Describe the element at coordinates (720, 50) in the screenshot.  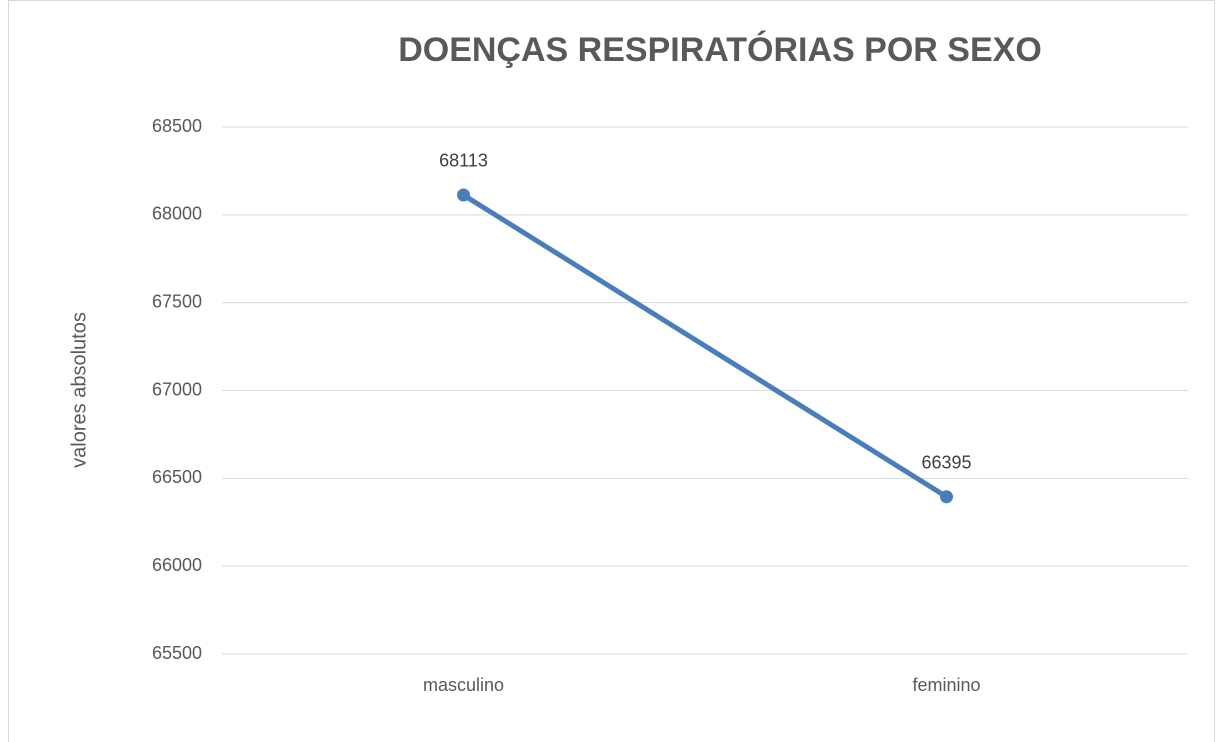
I see `chart-title: DOENÇAS RESPIRATÓRIAS POR SEXO` at that location.